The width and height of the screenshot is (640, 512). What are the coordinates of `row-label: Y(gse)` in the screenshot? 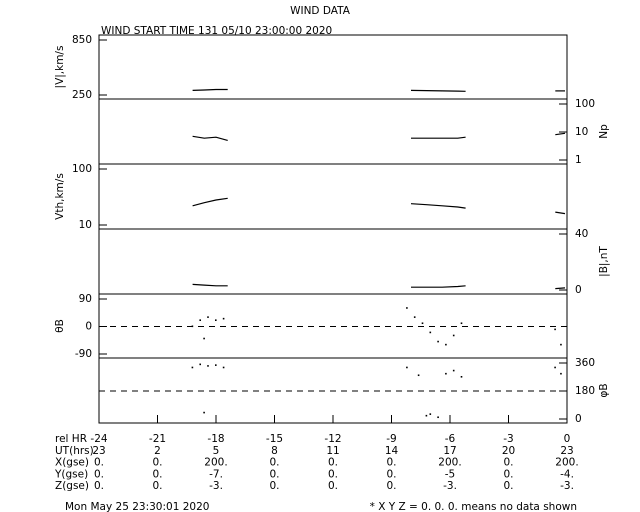 It's located at (71, 474).